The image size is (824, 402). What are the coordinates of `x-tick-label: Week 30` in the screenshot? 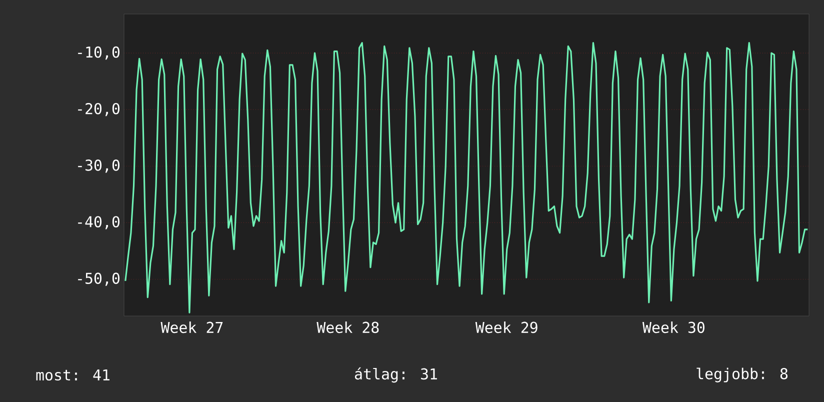 It's located at (673, 328).